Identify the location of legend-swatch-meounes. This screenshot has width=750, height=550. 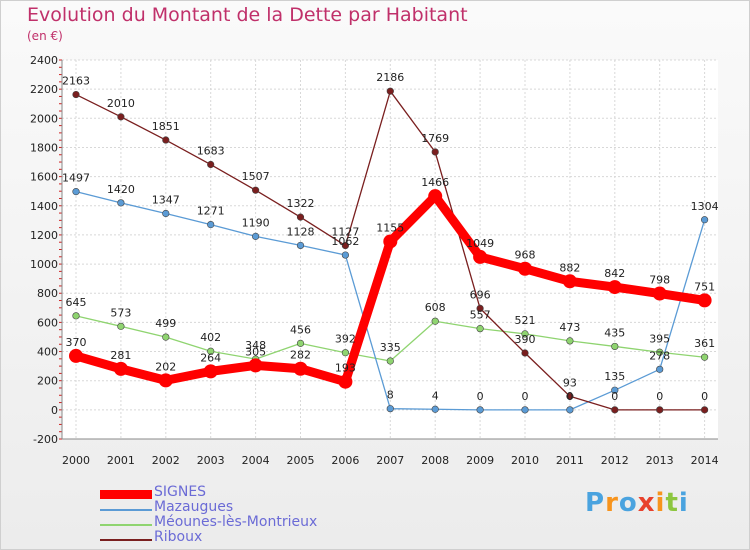
(126, 525).